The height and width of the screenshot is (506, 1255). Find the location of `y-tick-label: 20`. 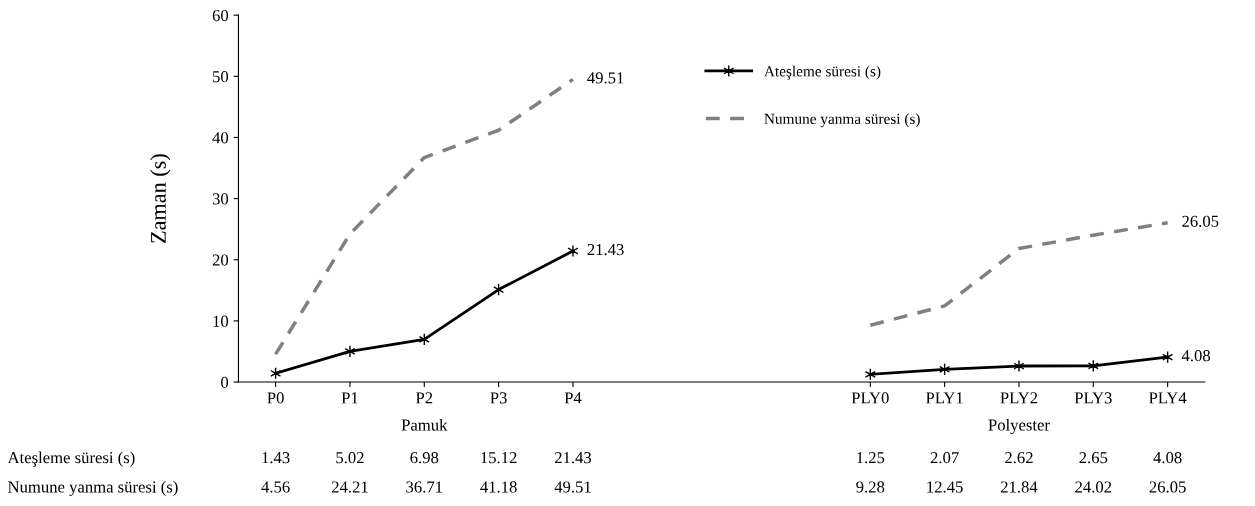

y-tick-label: 20 is located at coordinates (220, 260).